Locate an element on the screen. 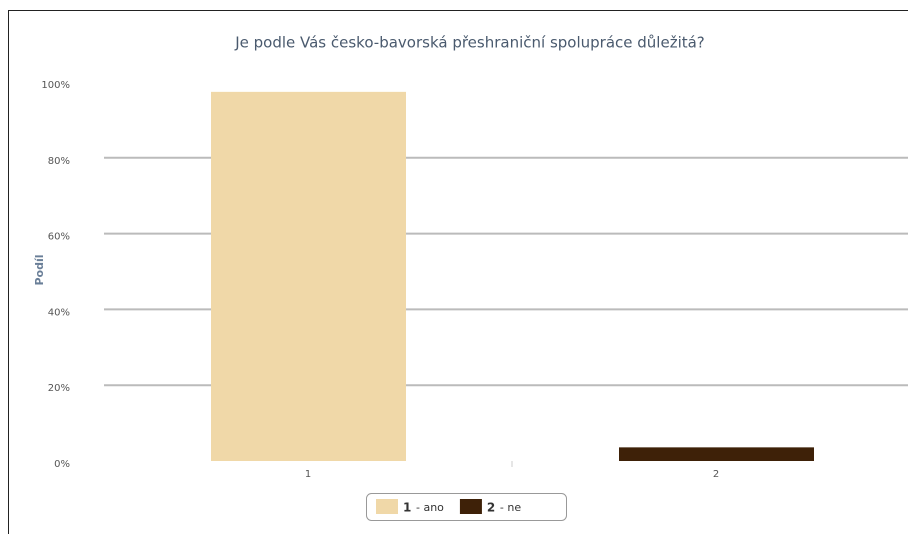 Image resolution: width=908 pixels, height=534 pixels. y-tick-label: 40% is located at coordinates (59, 312).